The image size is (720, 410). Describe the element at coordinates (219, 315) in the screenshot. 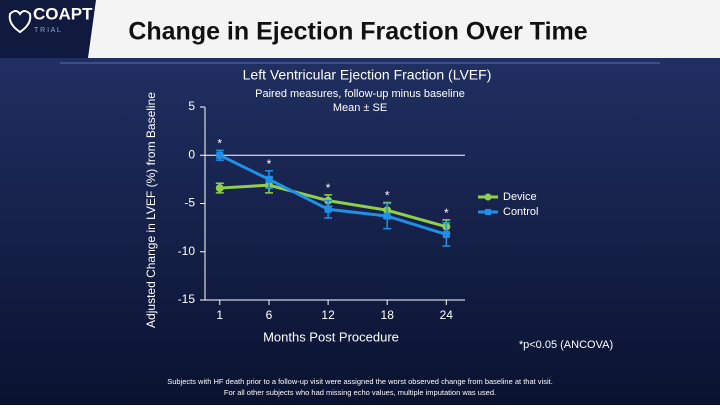

I see `x-tick-label: 1` at that location.